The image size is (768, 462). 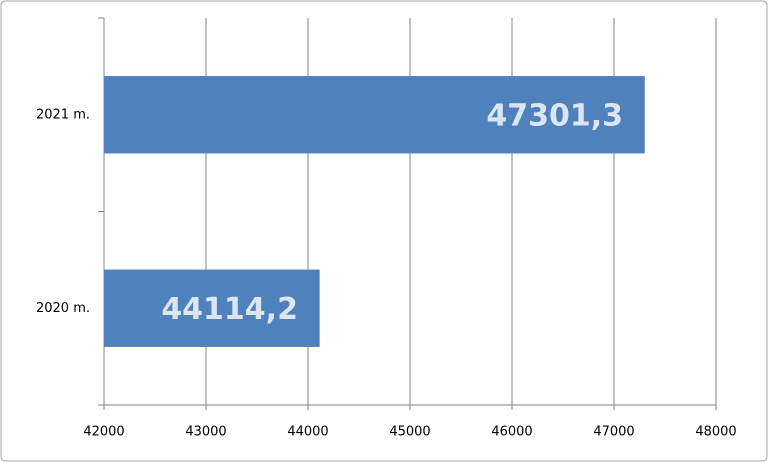 What do you see at coordinates (613, 432) in the screenshot?
I see `x-tick-label: 47000` at bounding box center [613, 432].